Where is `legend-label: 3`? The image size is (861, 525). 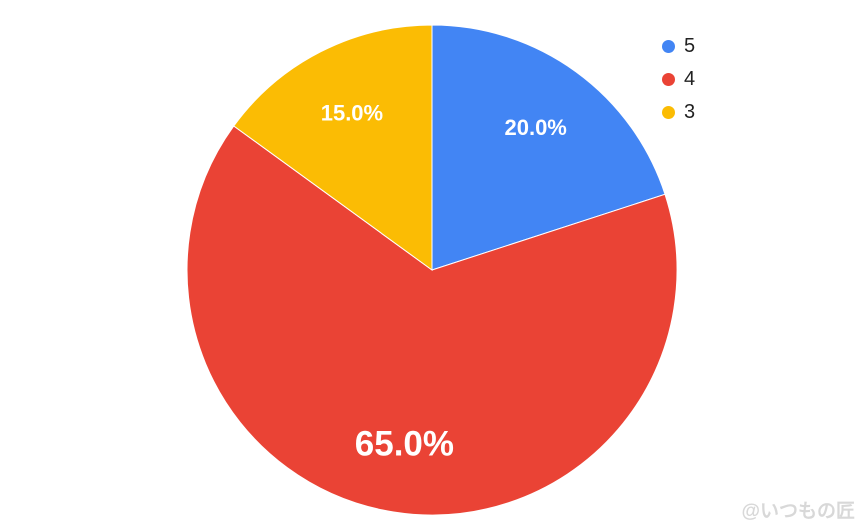
legend-label: 3 is located at coordinates (690, 112).